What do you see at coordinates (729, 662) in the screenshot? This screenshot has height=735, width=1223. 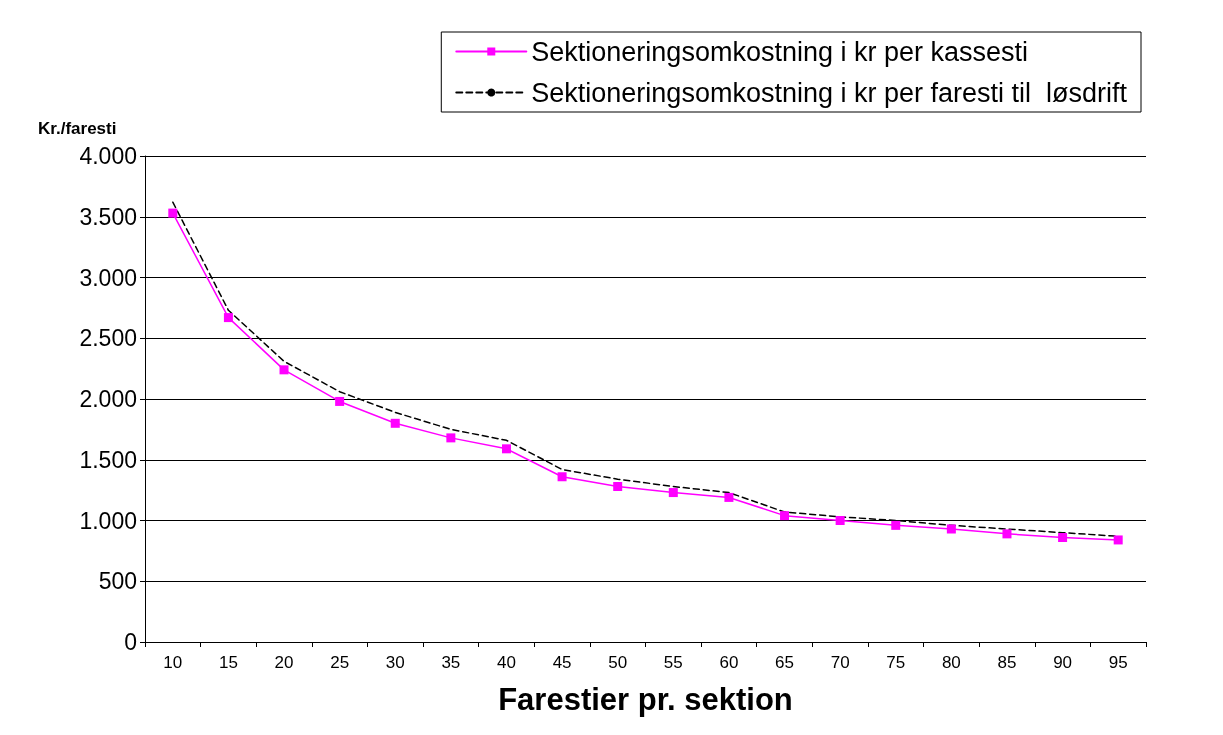 I see `x-tick-label: 60` at bounding box center [729, 662].